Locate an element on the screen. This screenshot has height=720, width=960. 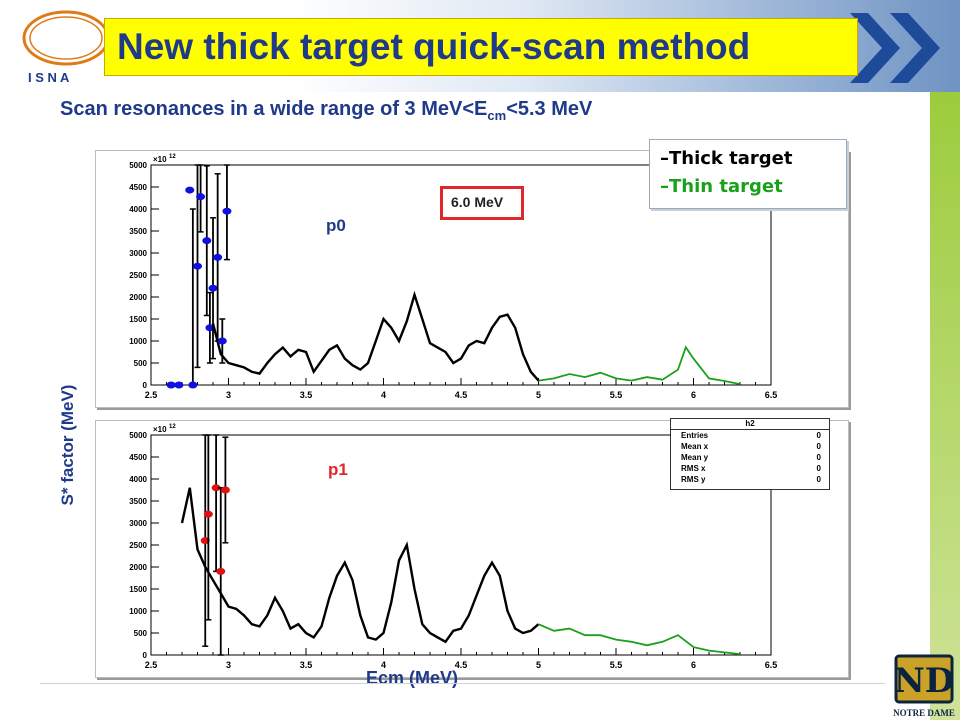
energy-marker-label: 6.0 MeV is located at coordinates (477, 202).